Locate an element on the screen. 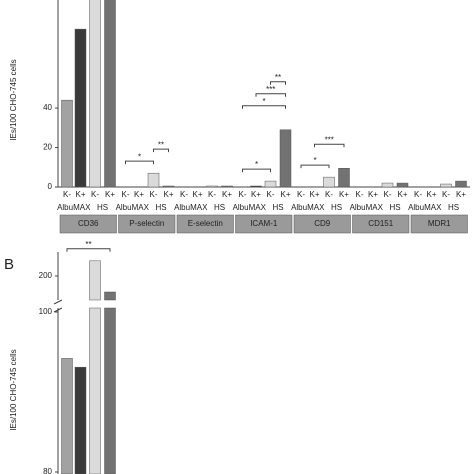 This screenshot has width=474, height=474. group-label: P-selectin is located at coordinates (146, 223).